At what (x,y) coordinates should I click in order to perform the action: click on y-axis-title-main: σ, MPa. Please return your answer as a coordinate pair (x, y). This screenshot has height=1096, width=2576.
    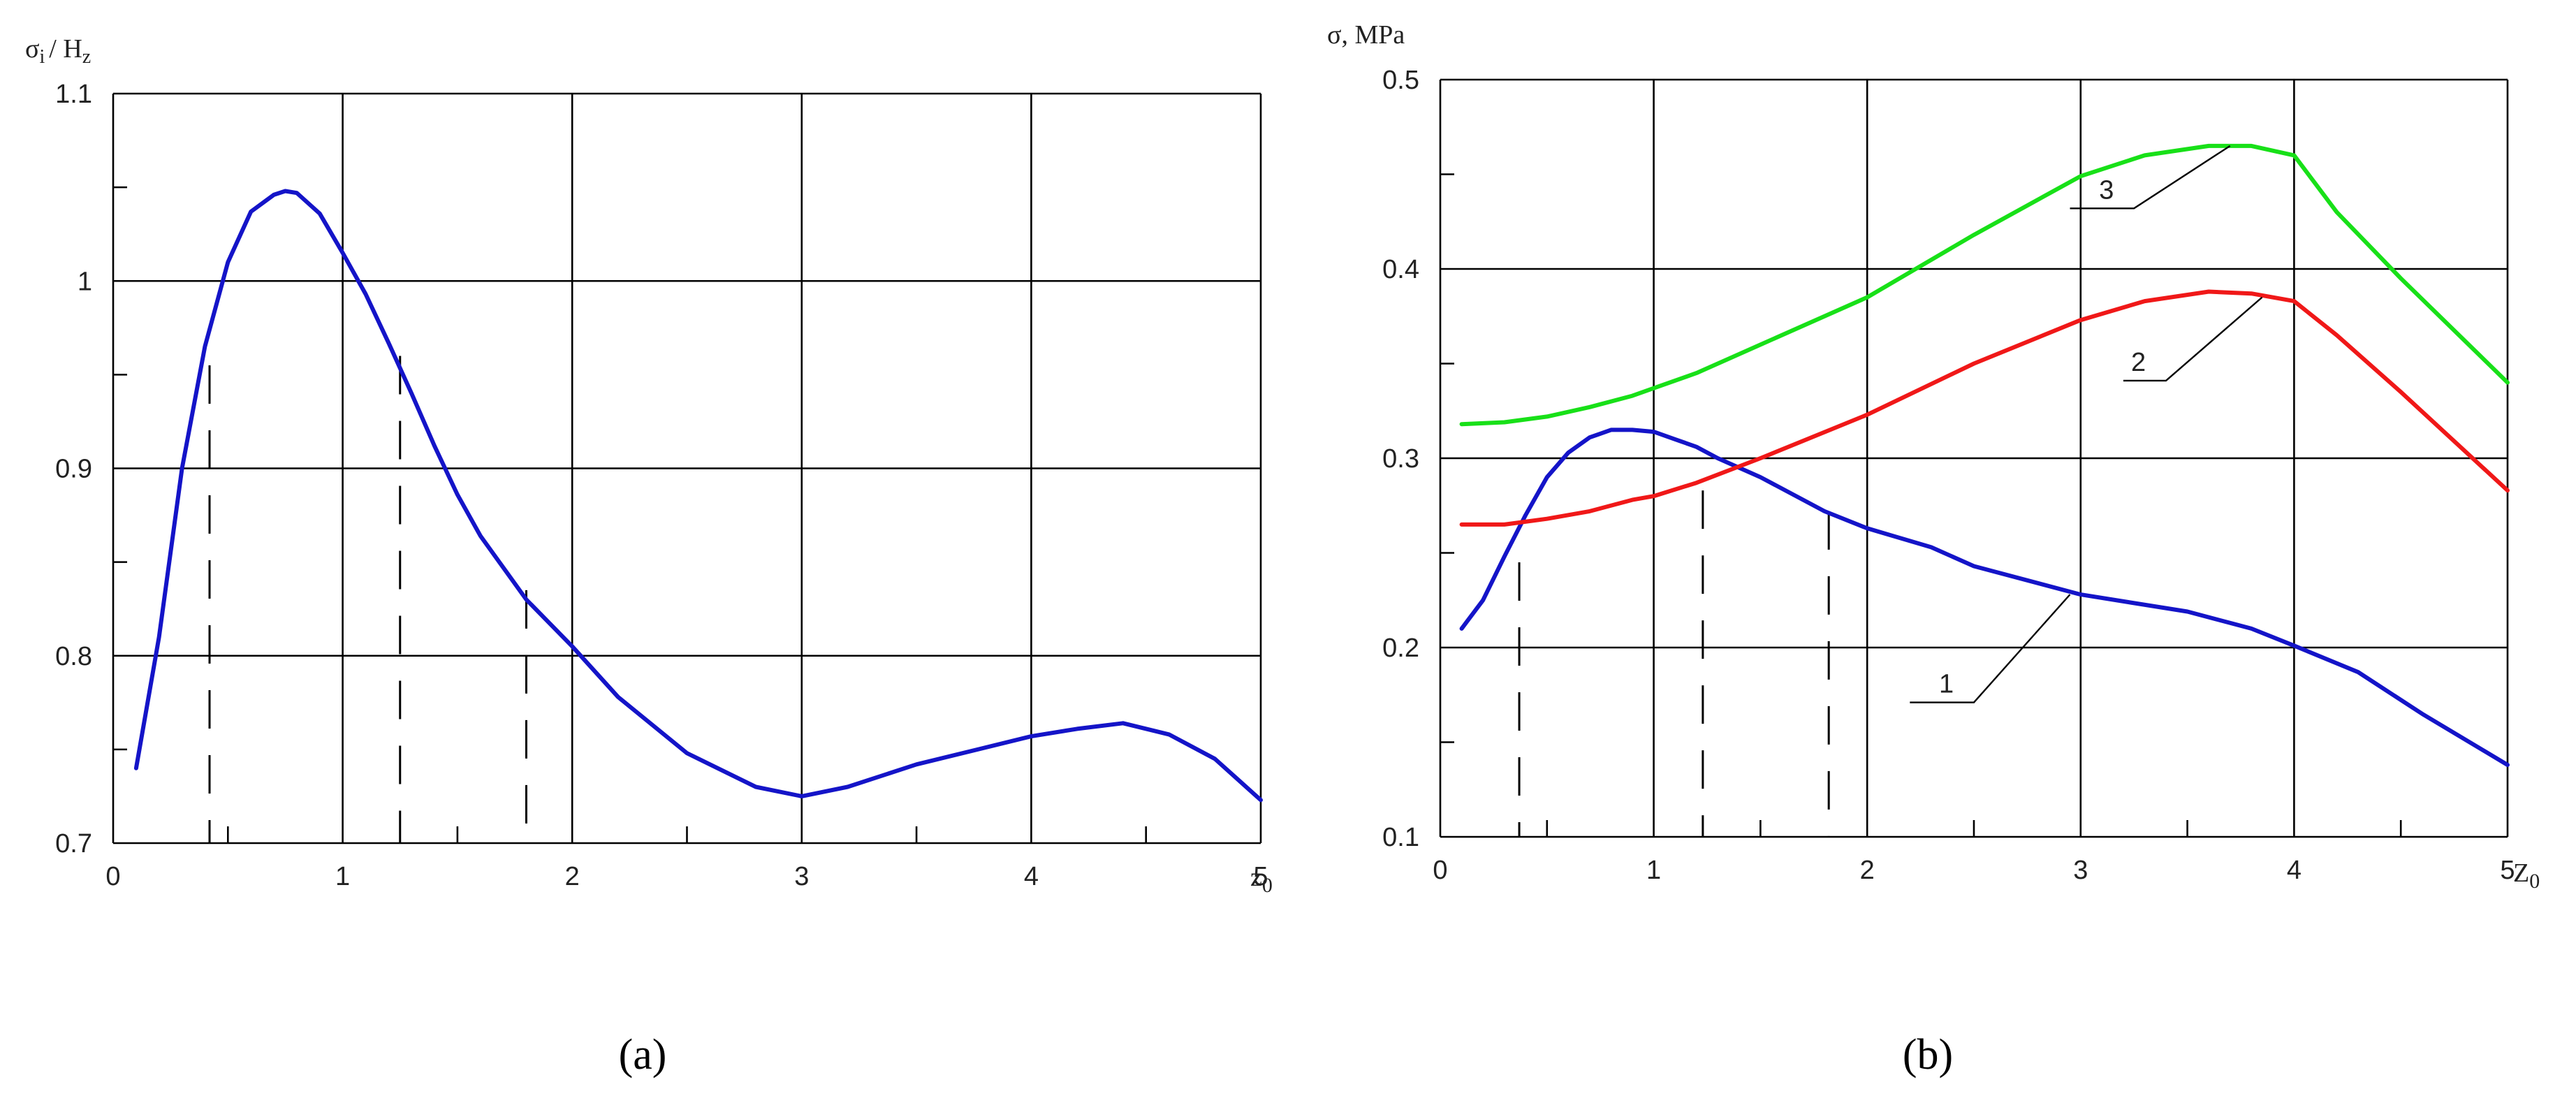
    Looking at the image, I should click on (1366, 35).